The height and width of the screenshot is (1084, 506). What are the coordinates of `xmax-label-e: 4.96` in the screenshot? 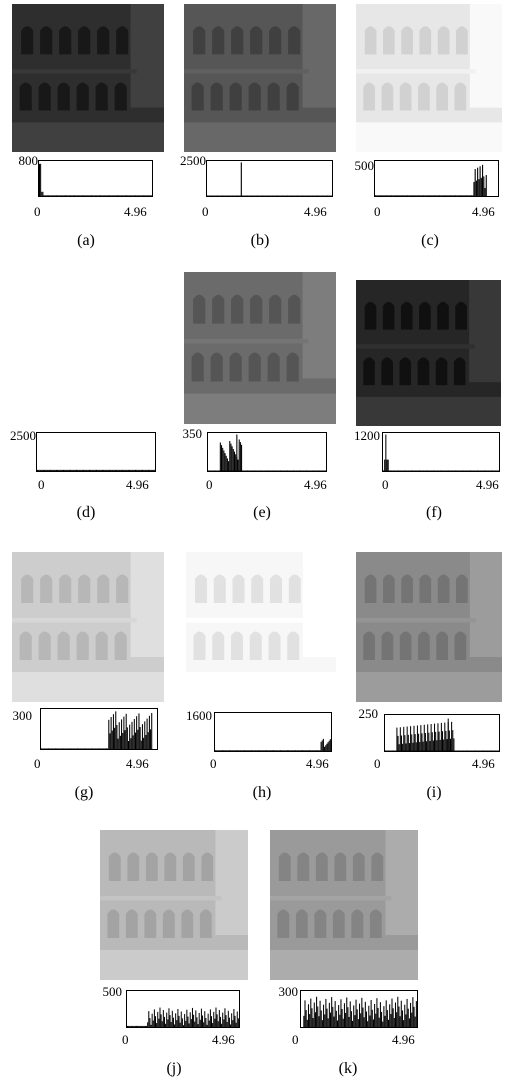 It's located at (315, 484).